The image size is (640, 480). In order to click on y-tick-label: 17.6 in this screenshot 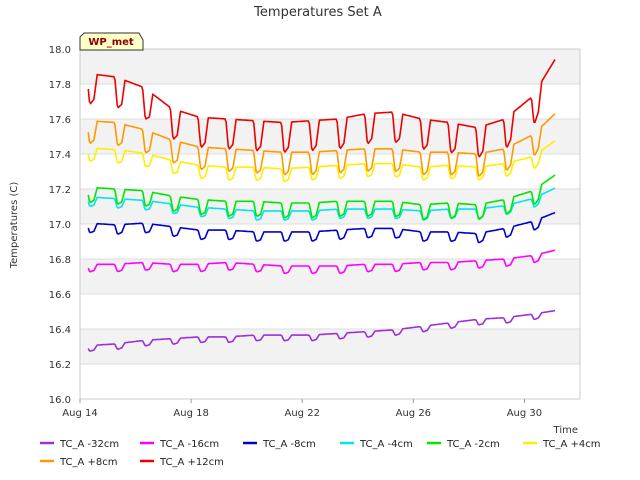, I will do `click(60, 120)`.